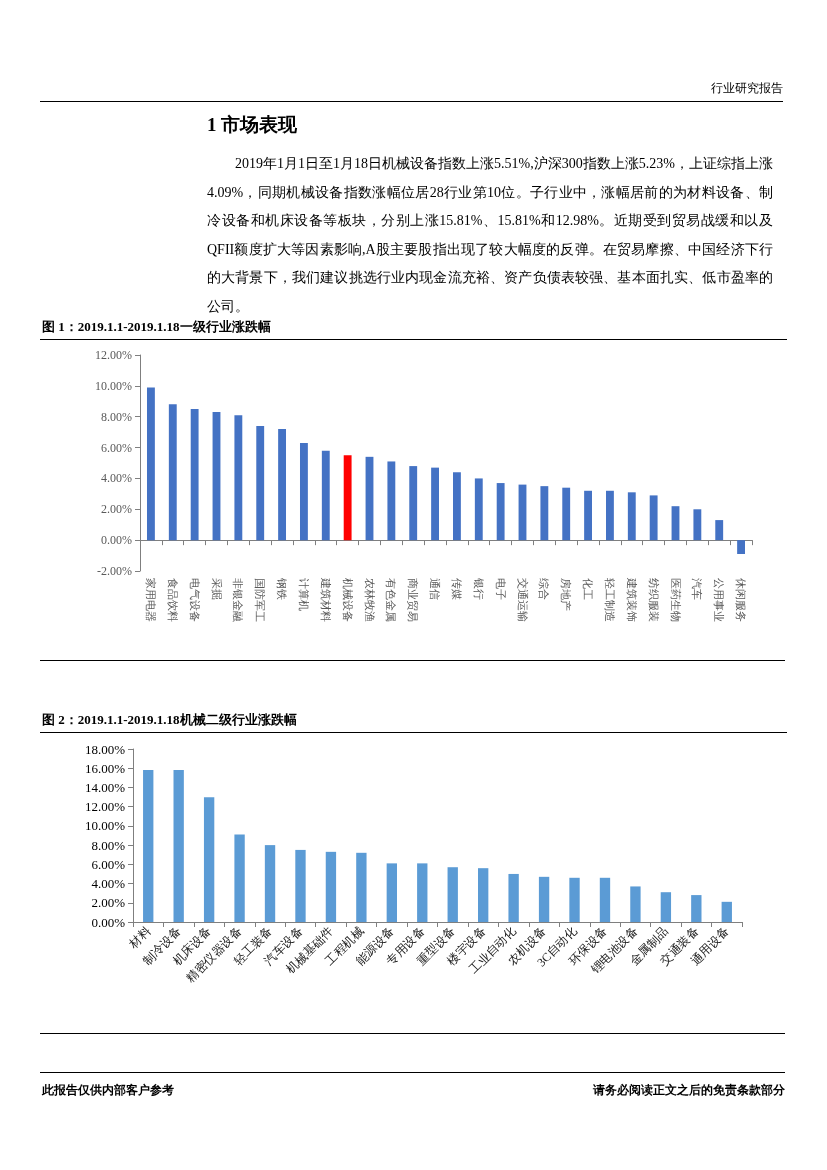  I want to click on x-tick-label: 机械设备, so click(347, 600).